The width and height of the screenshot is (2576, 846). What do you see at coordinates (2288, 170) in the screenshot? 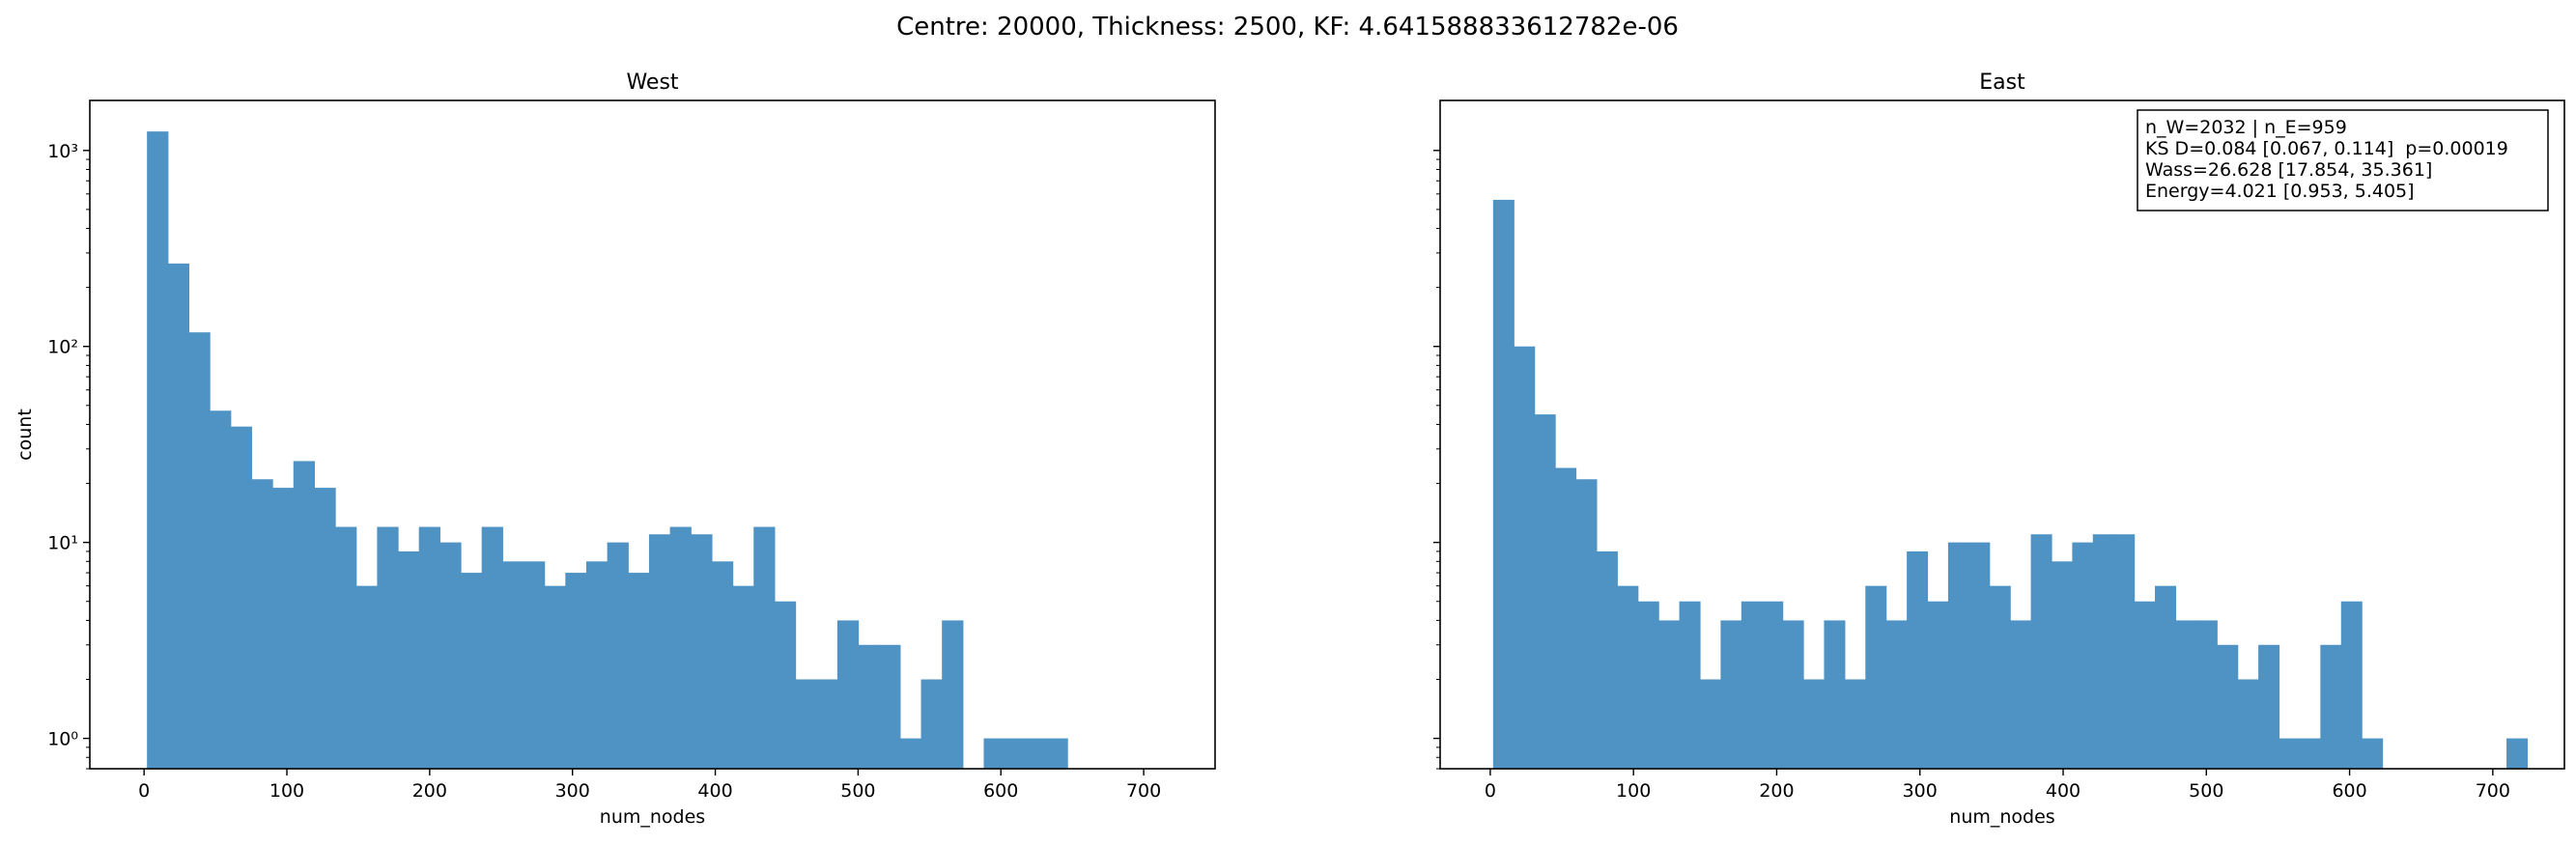
I see `annotation-line: Wass=26.628 [17.854, 35.361]` at bounding box center [2288, 170].